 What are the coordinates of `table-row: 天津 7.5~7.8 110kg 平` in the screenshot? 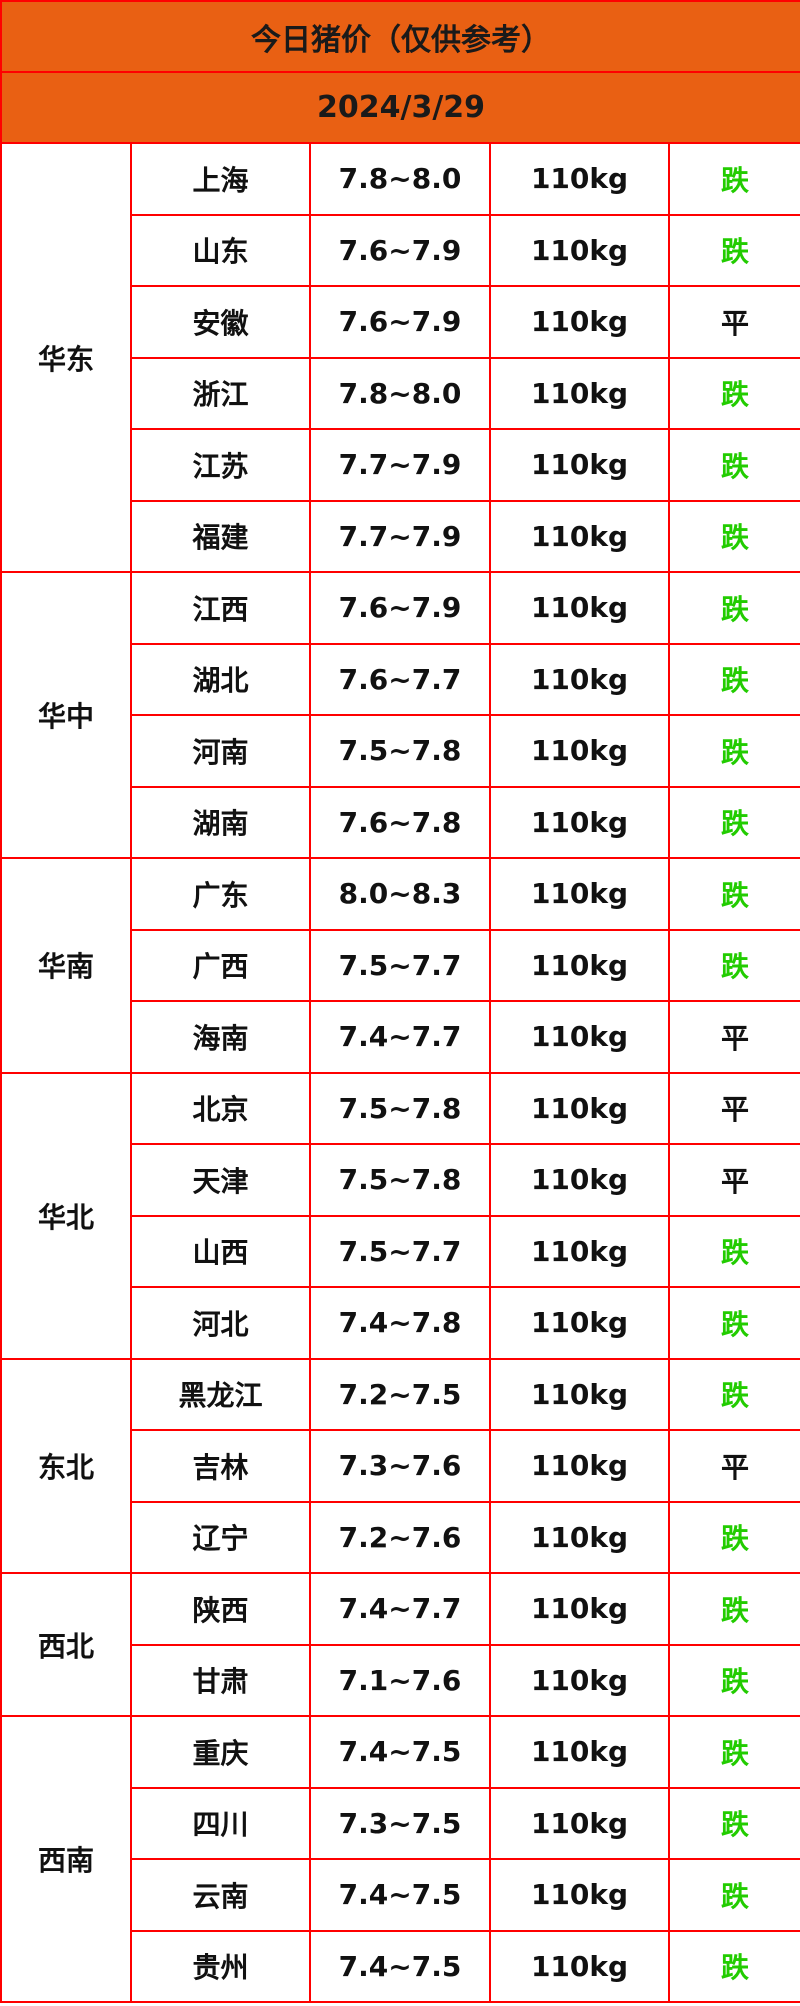 It's located at (400, 1180).